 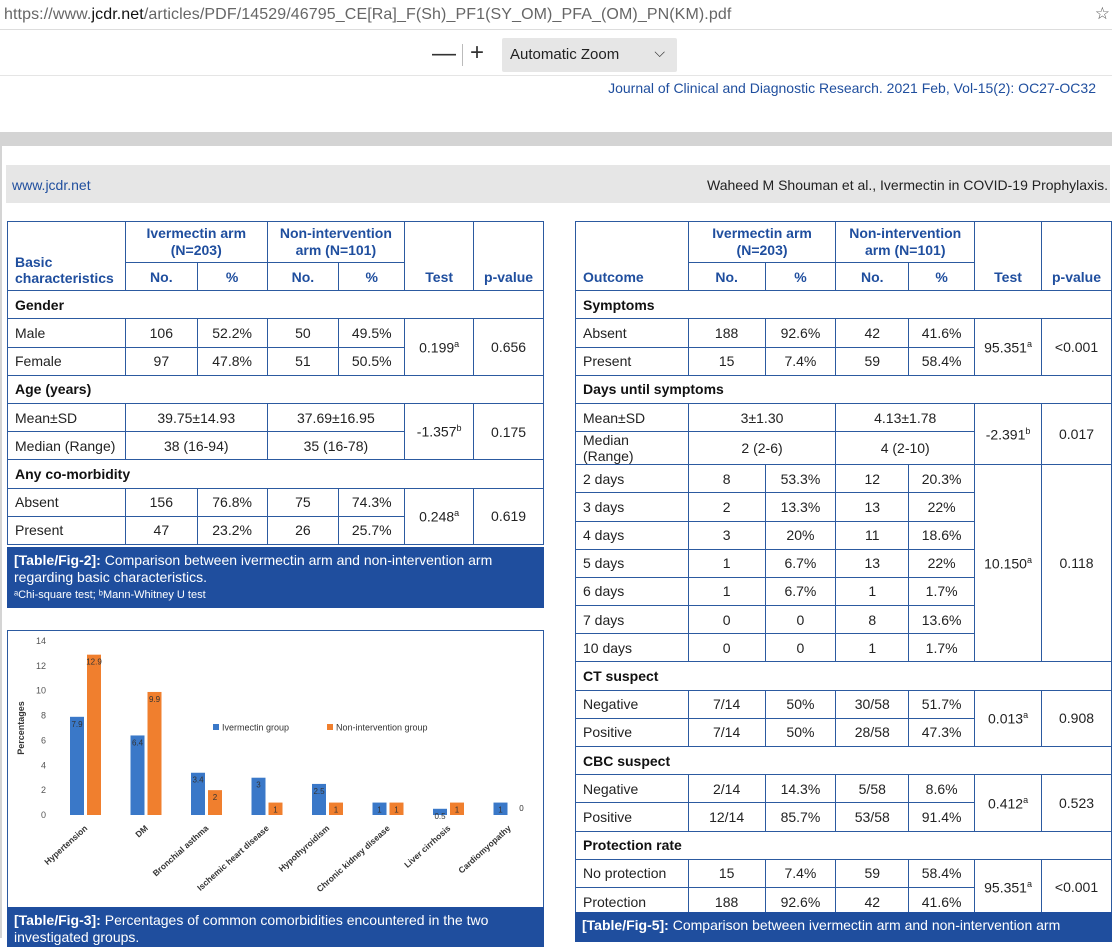 What do you see at coordinates (372, 502) in the screenshot?
I see `cell: 74.3%` at bounding box center [372, 502].